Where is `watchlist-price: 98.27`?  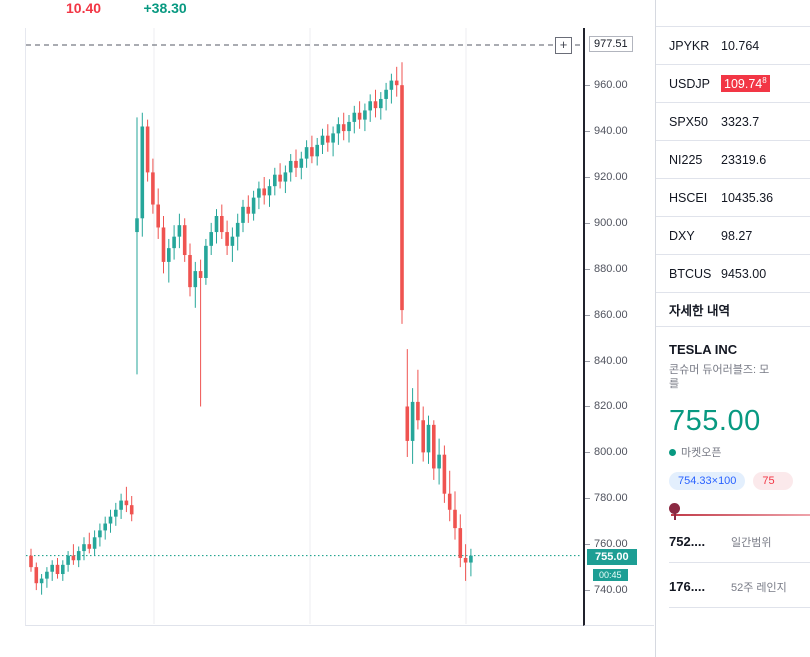
watchlist-price: 98.27 is located at coordinates (737, 235).